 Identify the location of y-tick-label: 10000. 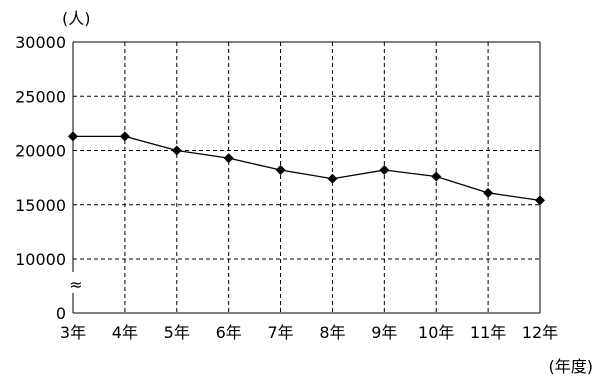
(40, 259).